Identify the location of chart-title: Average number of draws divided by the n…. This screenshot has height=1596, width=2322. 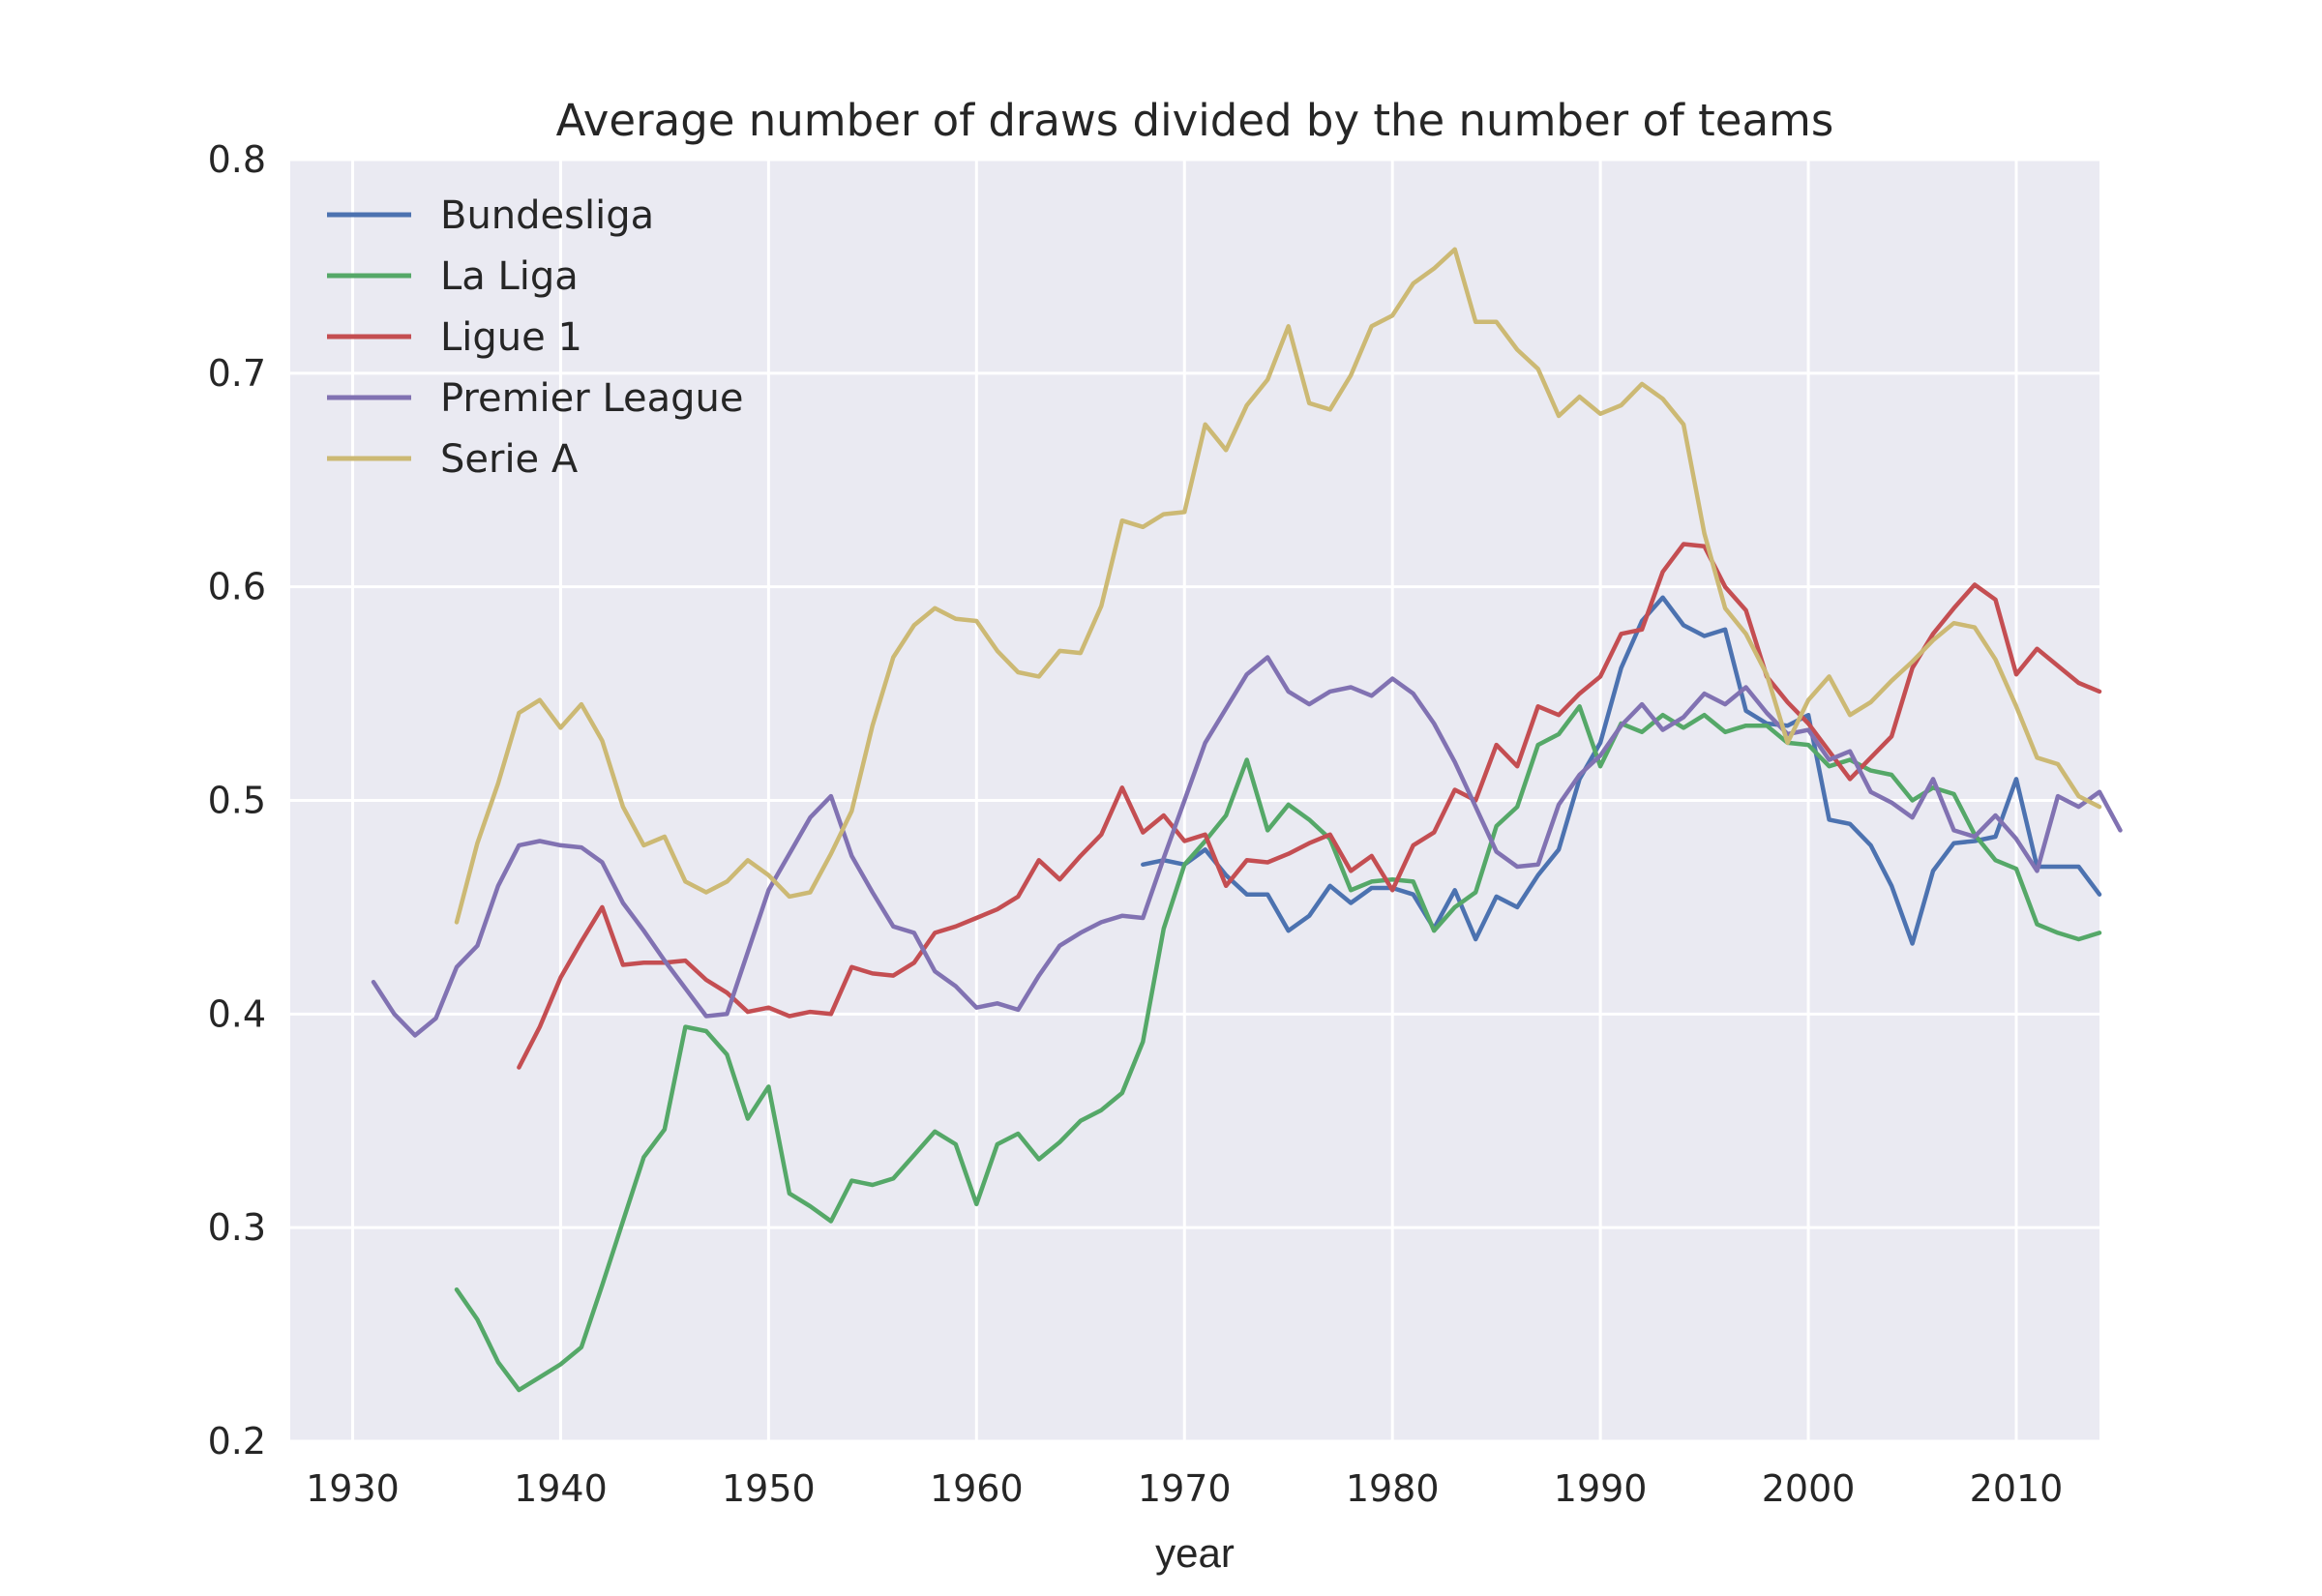
(1195, 120).